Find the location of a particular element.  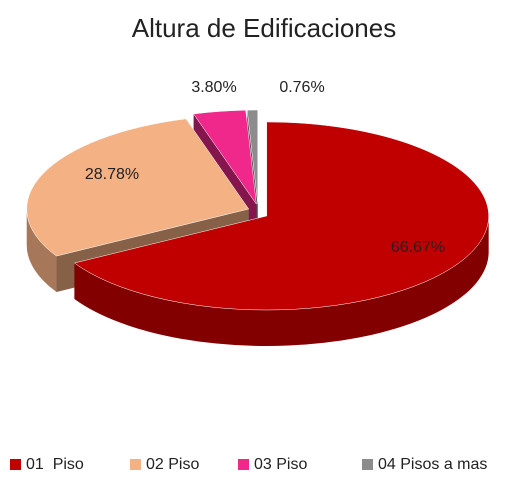

legend-label: 04 Pisos a mas is located at coordinates (432, 464).